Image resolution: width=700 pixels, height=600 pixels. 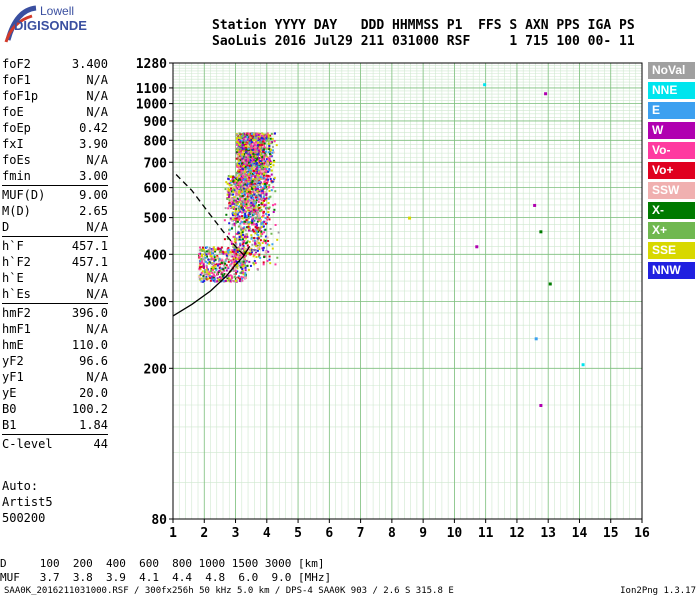 What do you see at coordinates (583, 365) in the screenshot?
I see `data-point-nne` at bounding box center [583, 365].